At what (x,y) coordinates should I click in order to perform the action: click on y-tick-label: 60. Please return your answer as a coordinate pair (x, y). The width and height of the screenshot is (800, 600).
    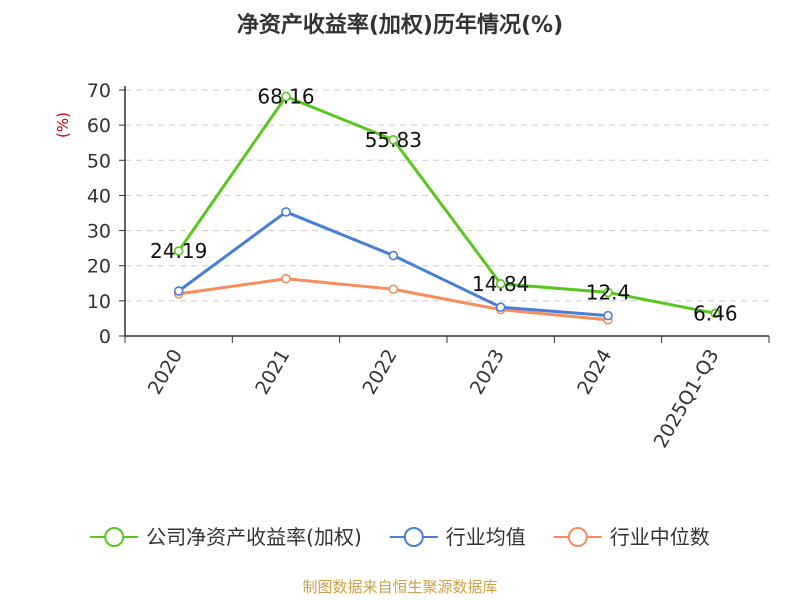
    Looking at the image, I should click on (99, 126).